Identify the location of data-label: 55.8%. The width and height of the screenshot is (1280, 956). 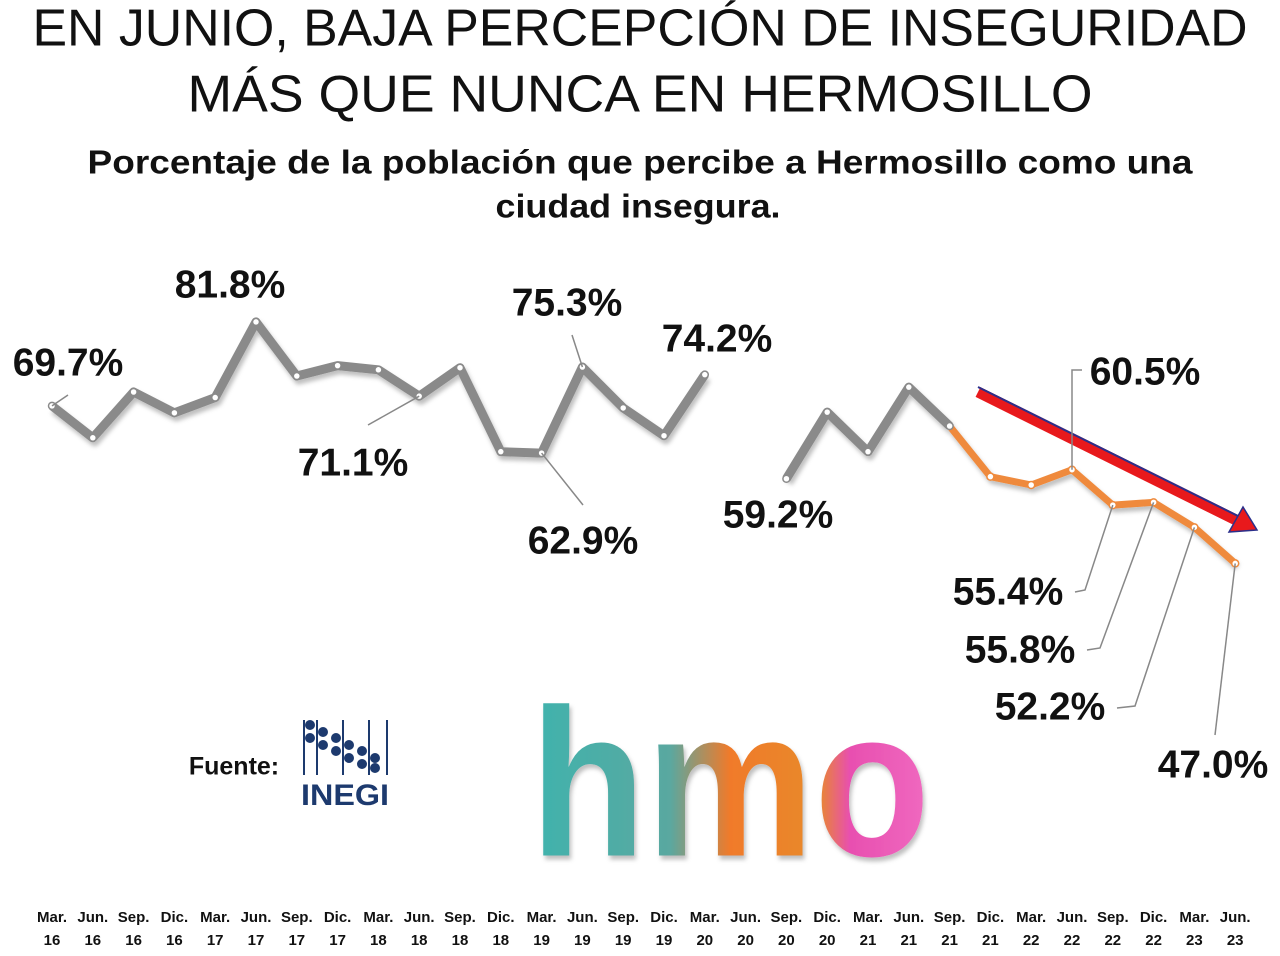
(1020, 649).